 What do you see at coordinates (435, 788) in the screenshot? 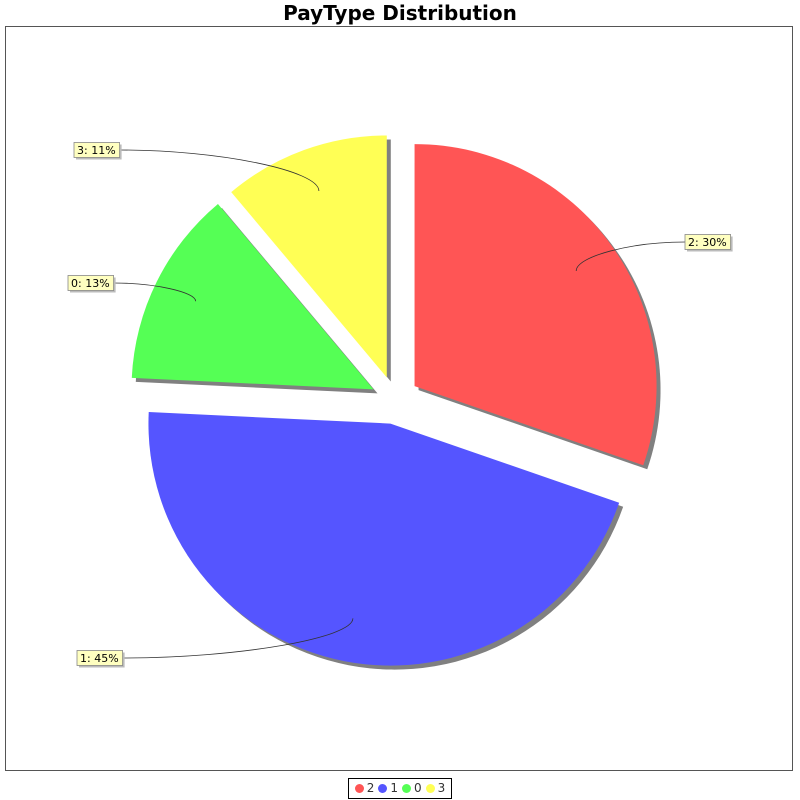
I see `legend-item-3: 3` at bounding box center [435, 788].